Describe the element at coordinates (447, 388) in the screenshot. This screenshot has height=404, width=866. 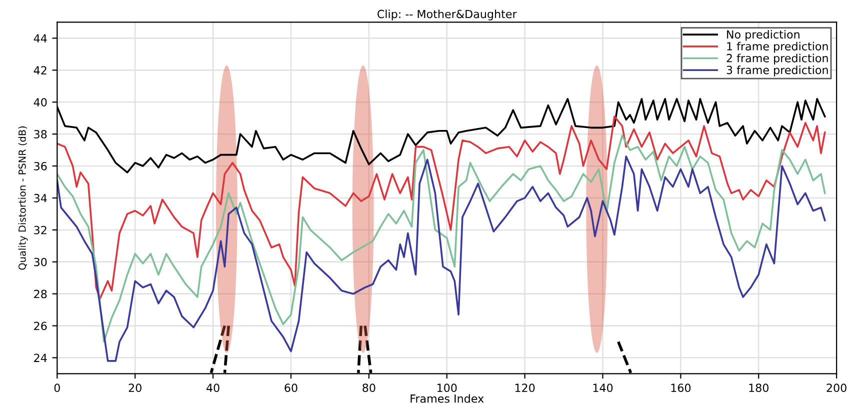
I see `x-tick-label: 100` at that location.